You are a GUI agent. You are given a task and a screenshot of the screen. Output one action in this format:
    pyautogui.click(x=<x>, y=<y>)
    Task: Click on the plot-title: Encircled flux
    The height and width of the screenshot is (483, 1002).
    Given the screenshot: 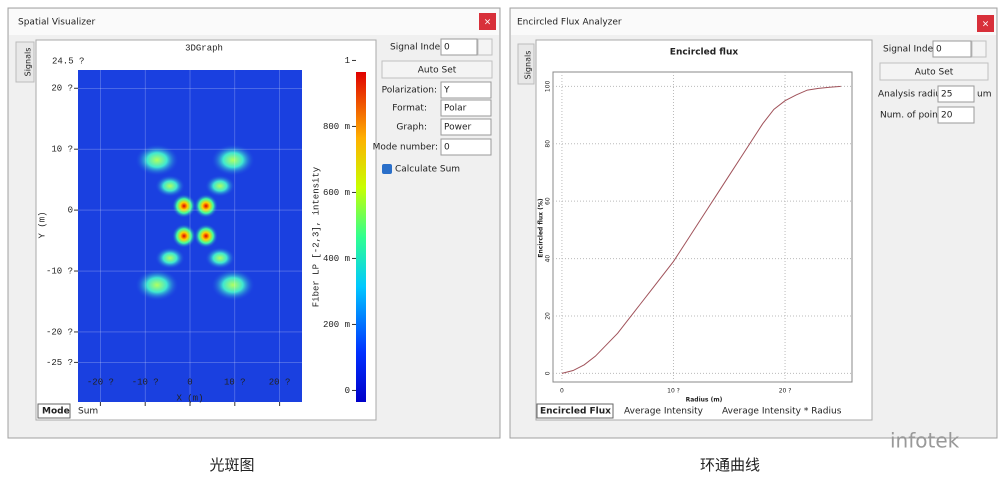 What is the action you would take?
    pyautogui.click(x=704, y=53)
    